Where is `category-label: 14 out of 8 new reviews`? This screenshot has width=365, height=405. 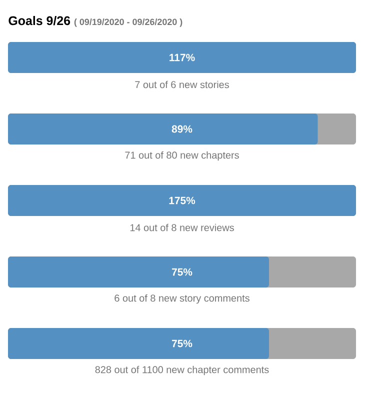
category-label: 14 out of 8 new reviews is located at coordinates (182, 228).